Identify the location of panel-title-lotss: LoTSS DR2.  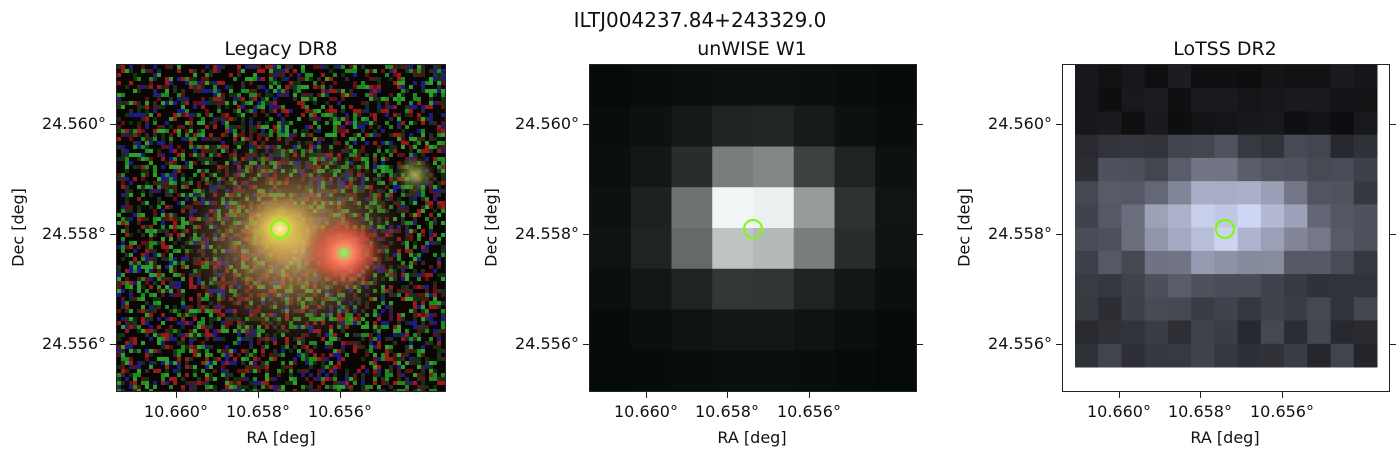
(1225, 49).